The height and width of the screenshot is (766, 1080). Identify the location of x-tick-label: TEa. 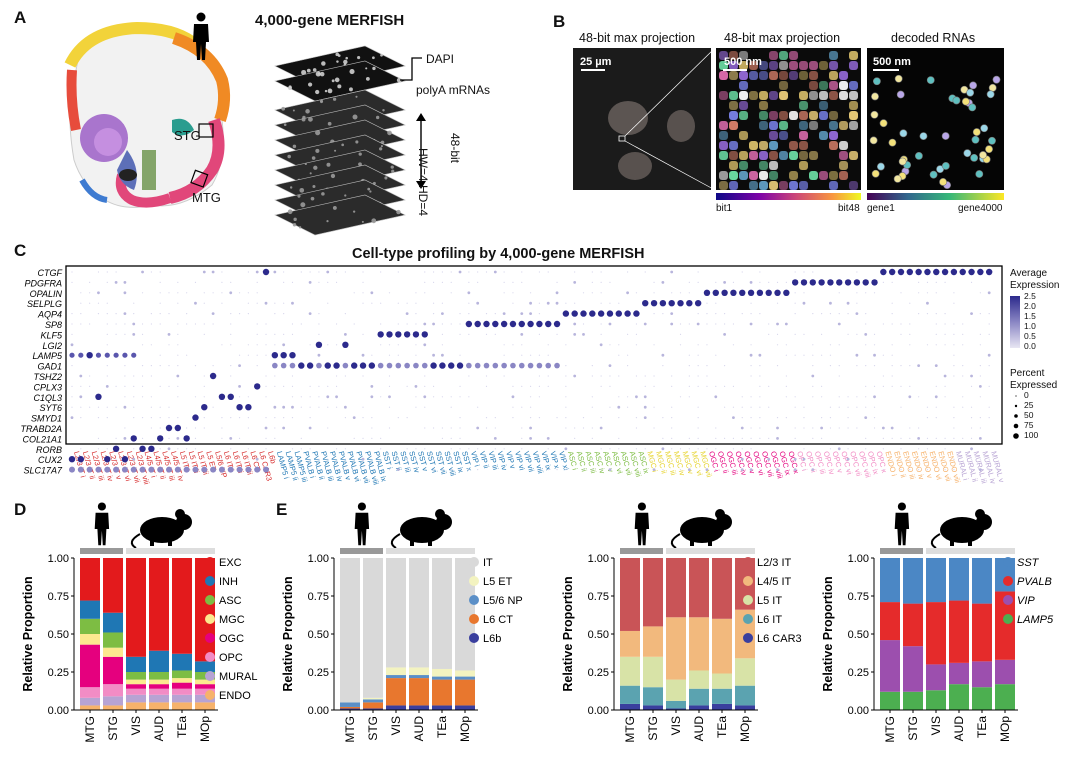
(182, 727).